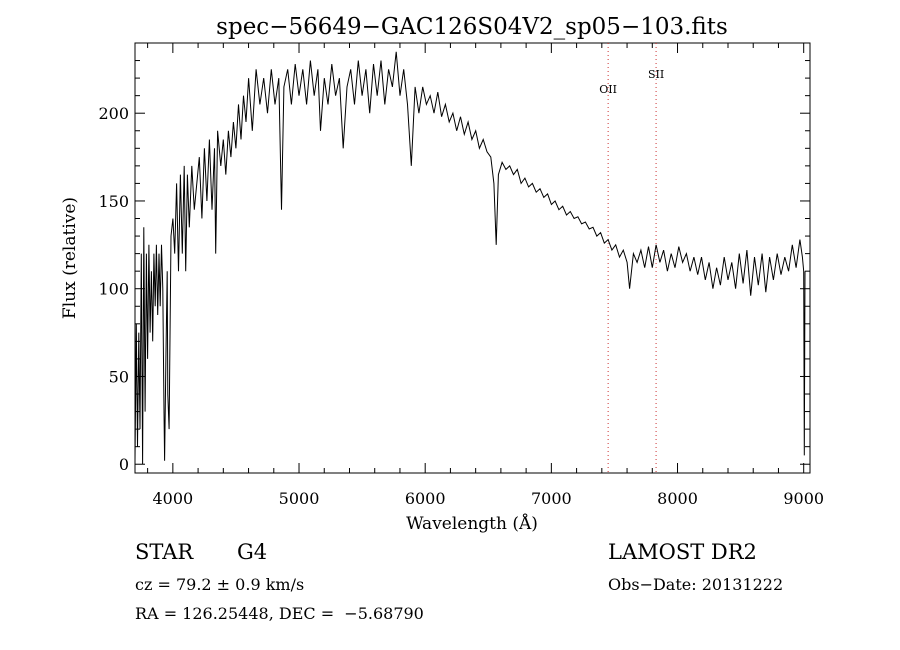 This screenshot has width=900, height=650. I want to click on spectral-subclass: G4, so click(252, 552).